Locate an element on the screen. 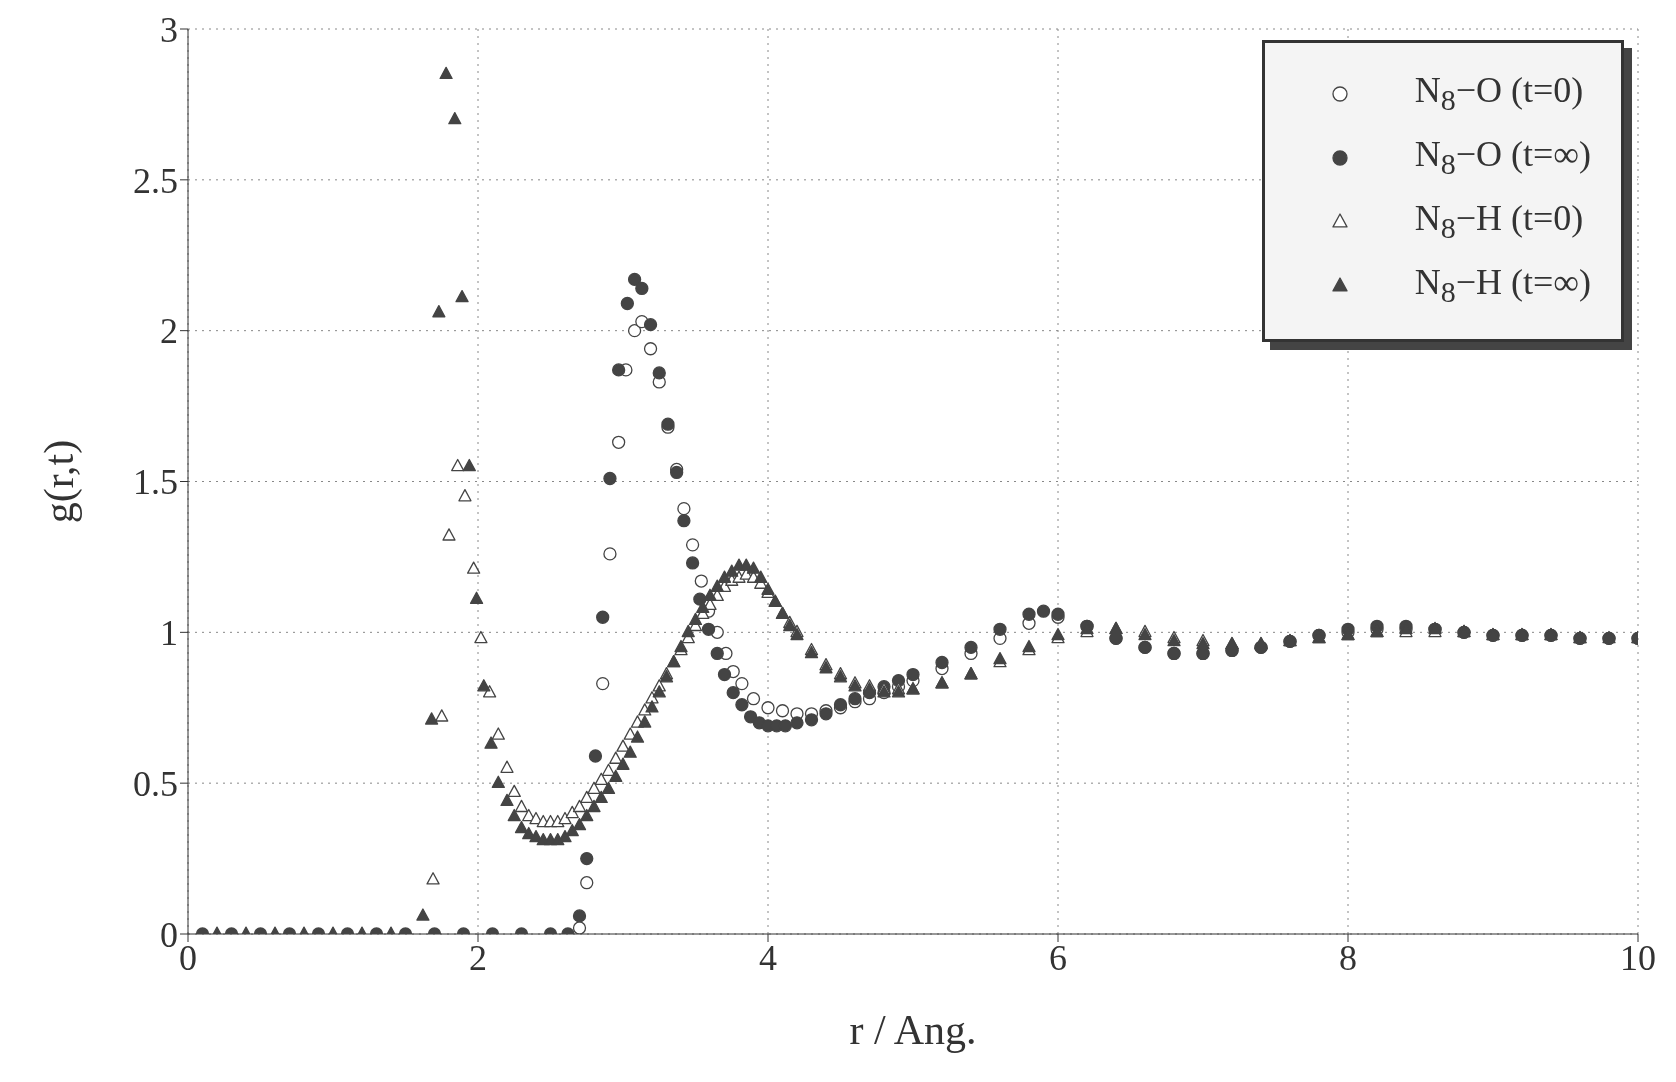 Image resolution: width=1676 pixels, height=1082 pixels. y-axis-title: g(r,t) is located at coordinates (59, 481).